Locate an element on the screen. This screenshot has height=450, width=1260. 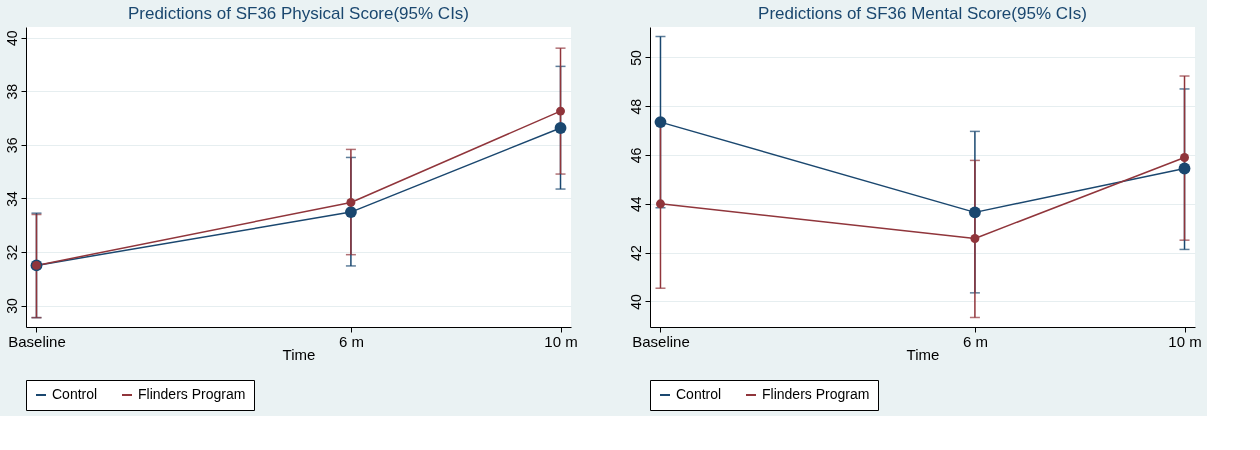
y-tick-label: 36 is located at coordinates (11, 145).